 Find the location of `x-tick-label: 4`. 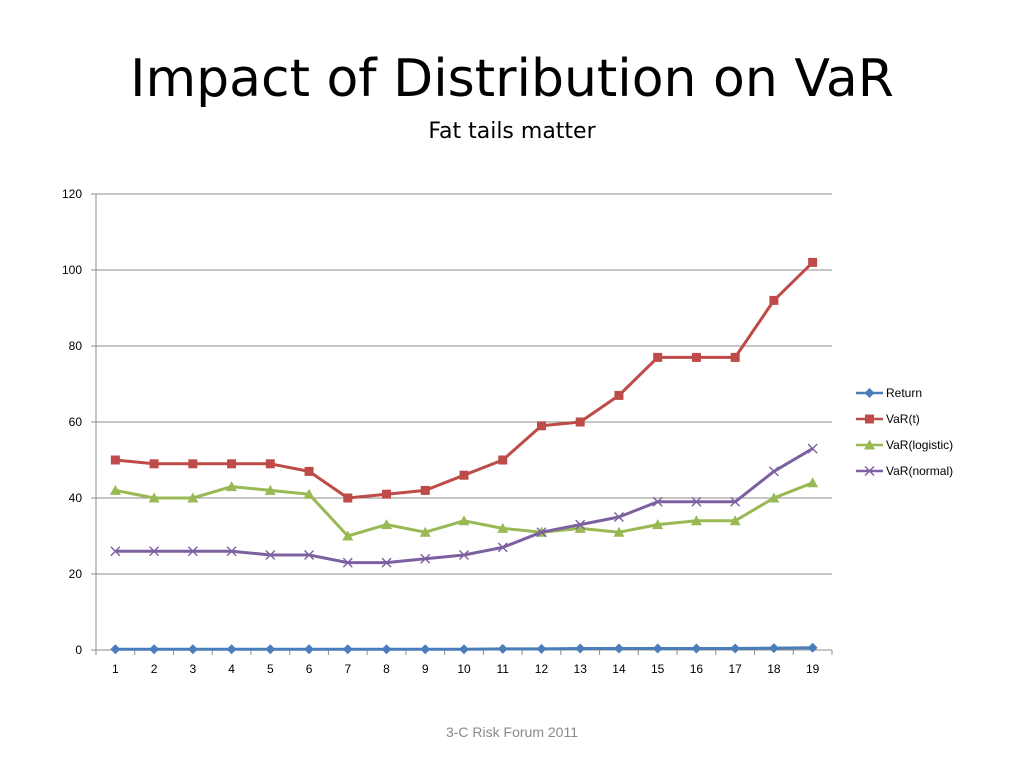

x-tick-label: 4 is located at coordinates (231, 669).